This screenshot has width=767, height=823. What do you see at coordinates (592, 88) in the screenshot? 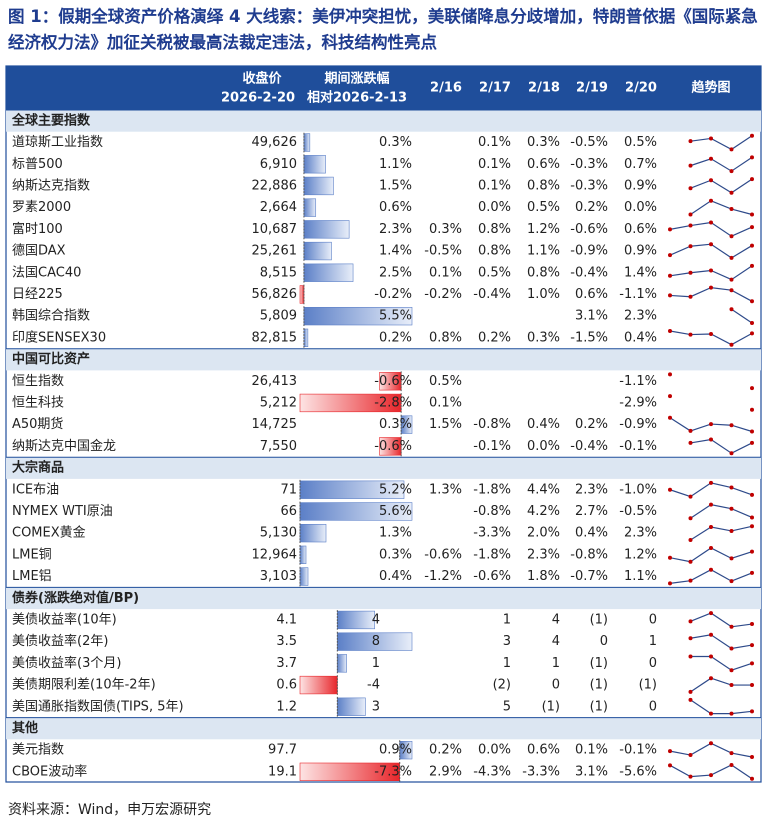
I see `header-day: 2/19` at bounding box center [592, 88].